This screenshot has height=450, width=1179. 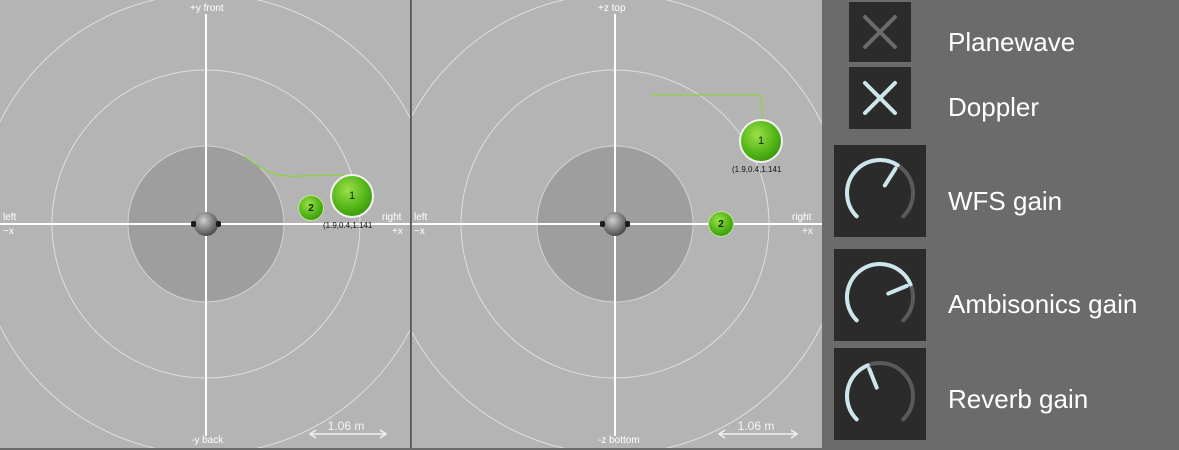 I want to click on planewave-label: Planewave, so click(x=1012, y=42).